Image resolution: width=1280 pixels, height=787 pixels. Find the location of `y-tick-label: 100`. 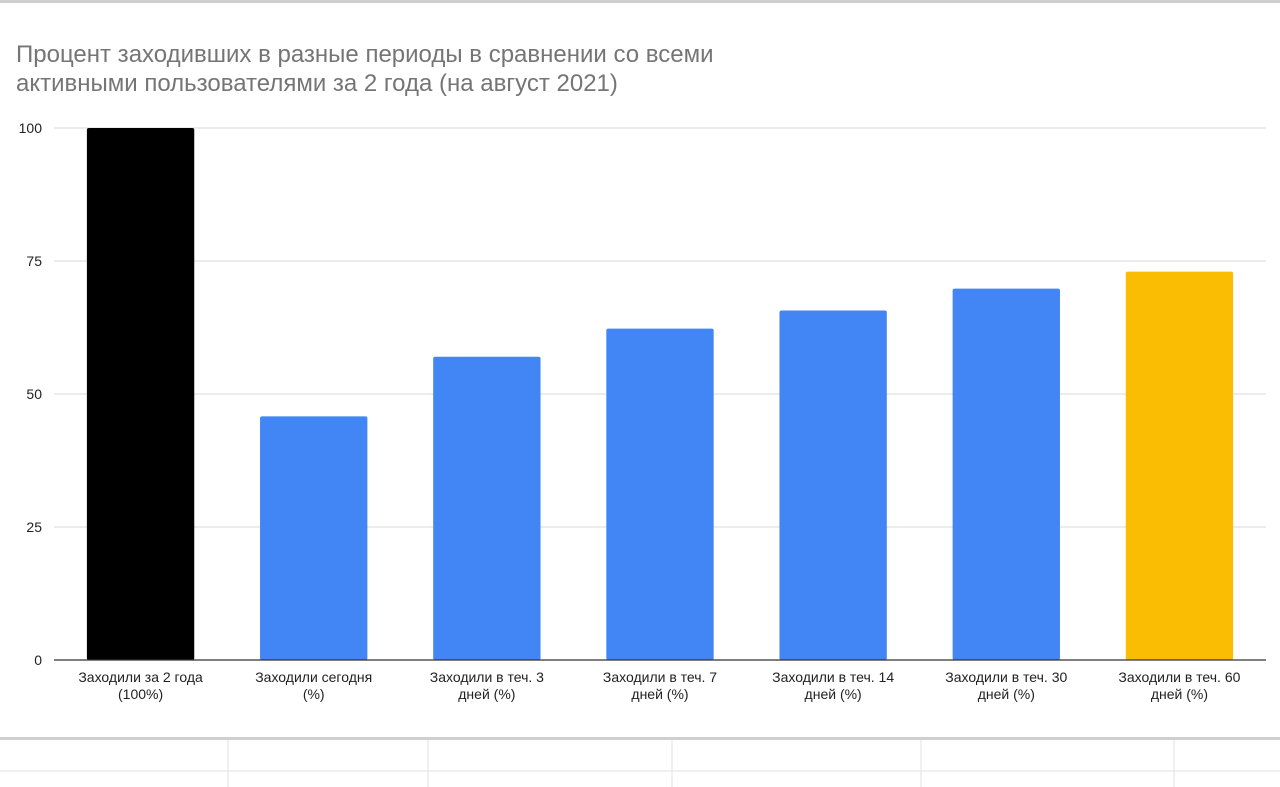

y-tick-label: 100 is located at coordinates (31, 128).